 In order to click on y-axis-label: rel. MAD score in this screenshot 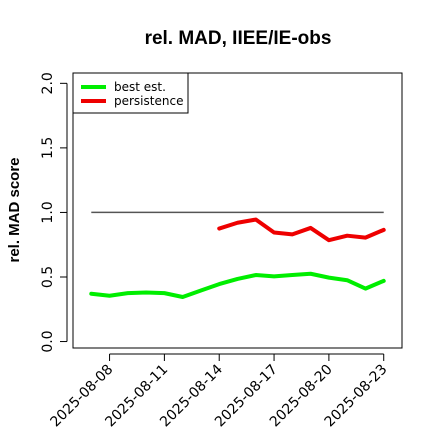, I will do `click(14, 209)`.